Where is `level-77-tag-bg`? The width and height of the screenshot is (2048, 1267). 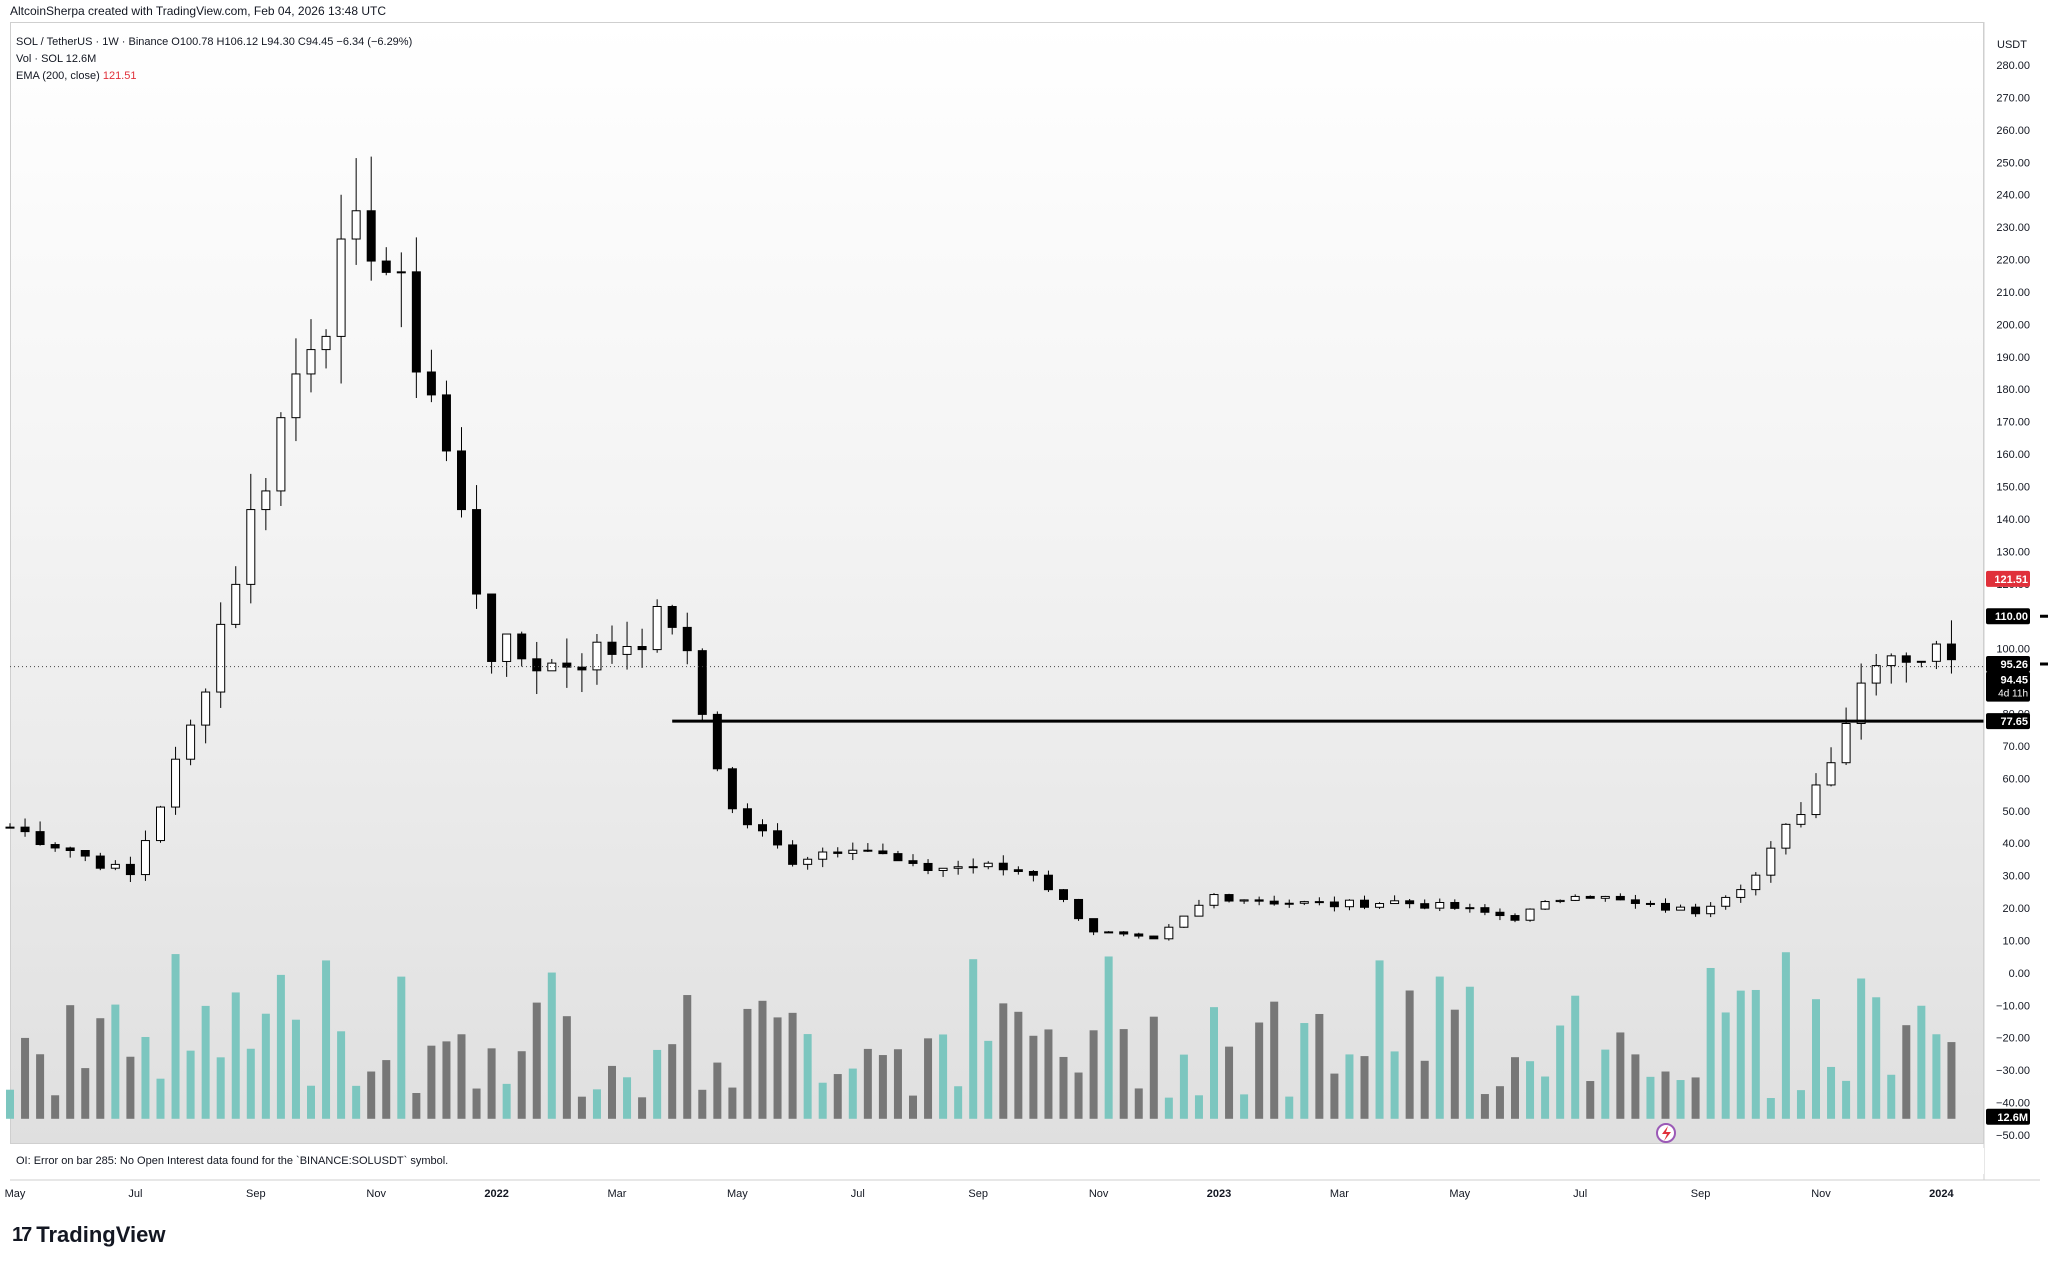 level-77-tag-bg is located at coordinates (2008, 721).